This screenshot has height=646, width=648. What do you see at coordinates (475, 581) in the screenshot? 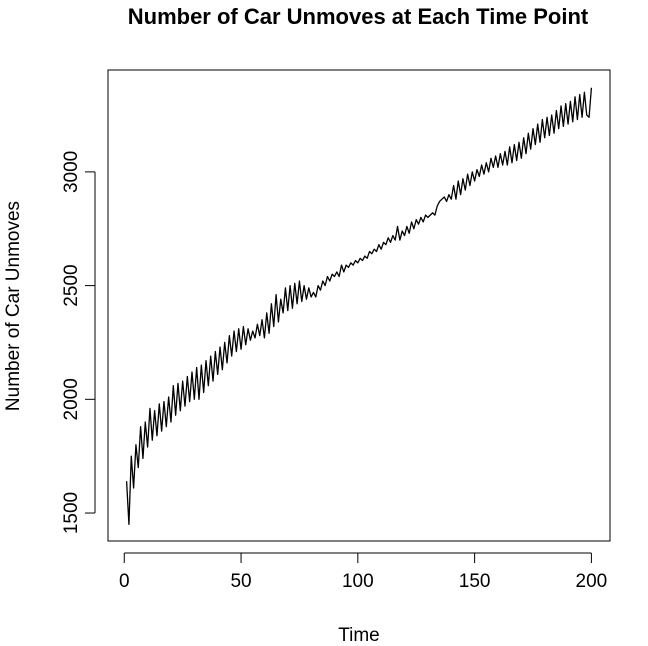
I see `x-tick-label: 150` at bounding box center [475, 581].